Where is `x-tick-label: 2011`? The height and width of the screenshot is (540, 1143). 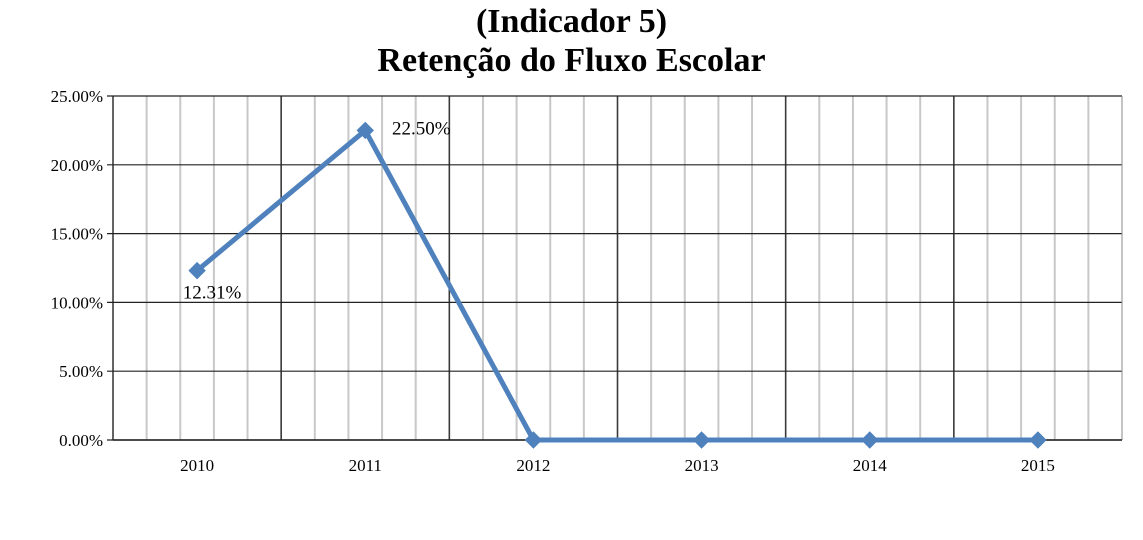
x-tick-label: 2011 is located at coordinates (365, 465).